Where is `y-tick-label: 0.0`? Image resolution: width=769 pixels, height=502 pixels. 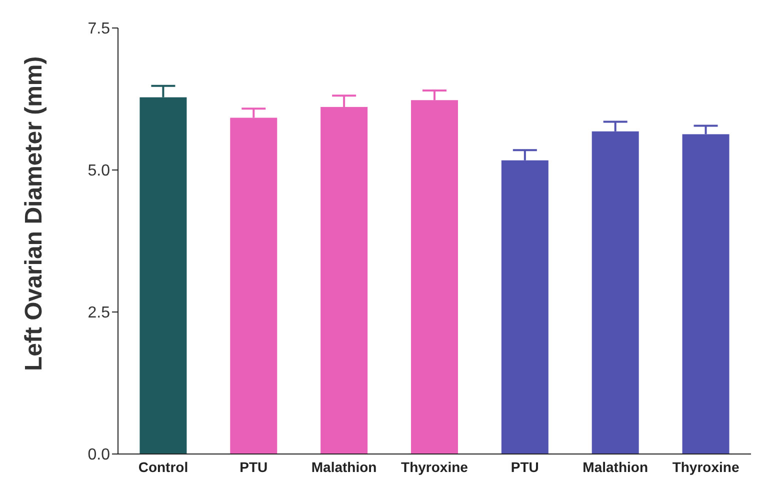 y-tick-label: 0.0 is located at coordinates (99, 455).